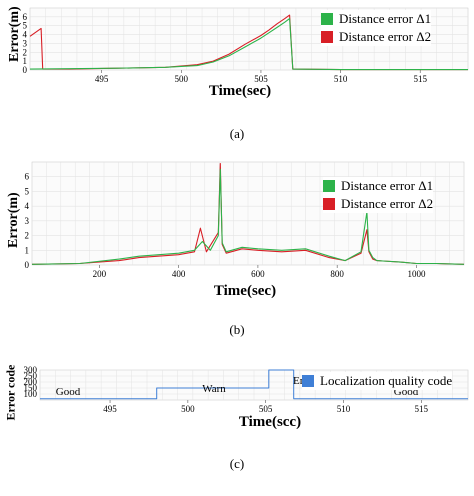  I want to click on x-tick-label: 200, so click(100, 274).